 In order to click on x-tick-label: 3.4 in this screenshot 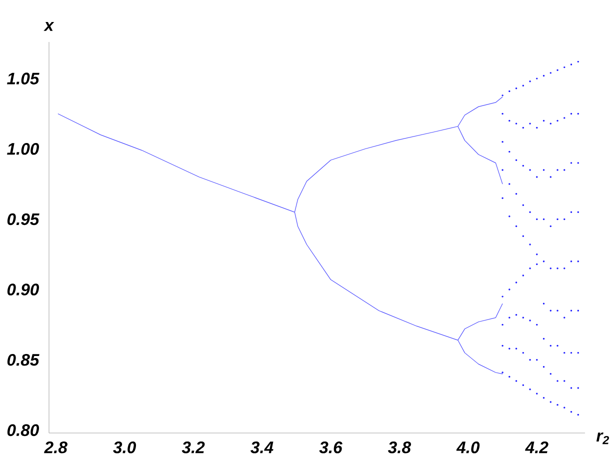, I will do `click(262, 447)`.